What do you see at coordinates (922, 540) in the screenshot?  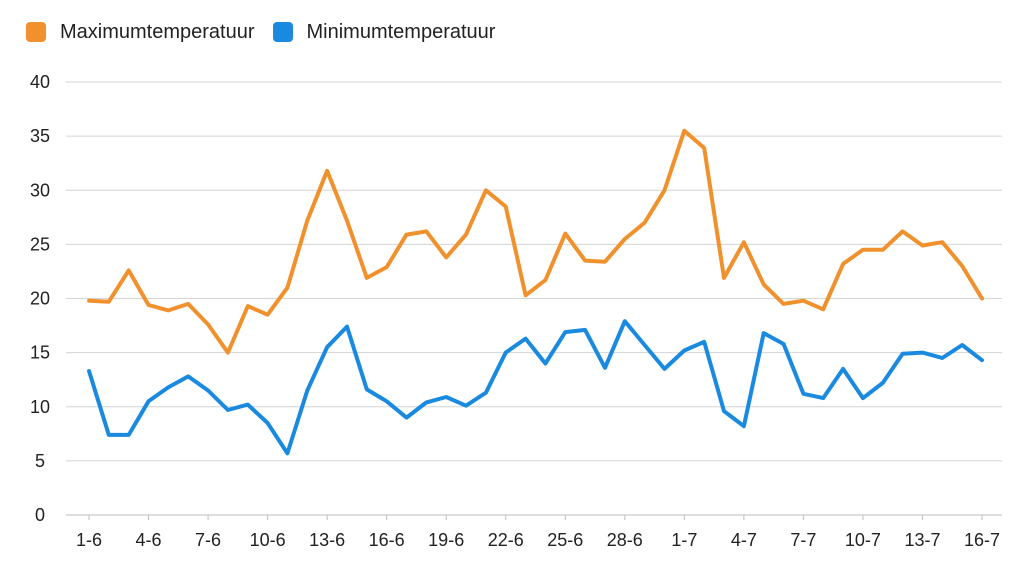 I see `x-tick-label: 13-7` at bounding box center [922, 540].